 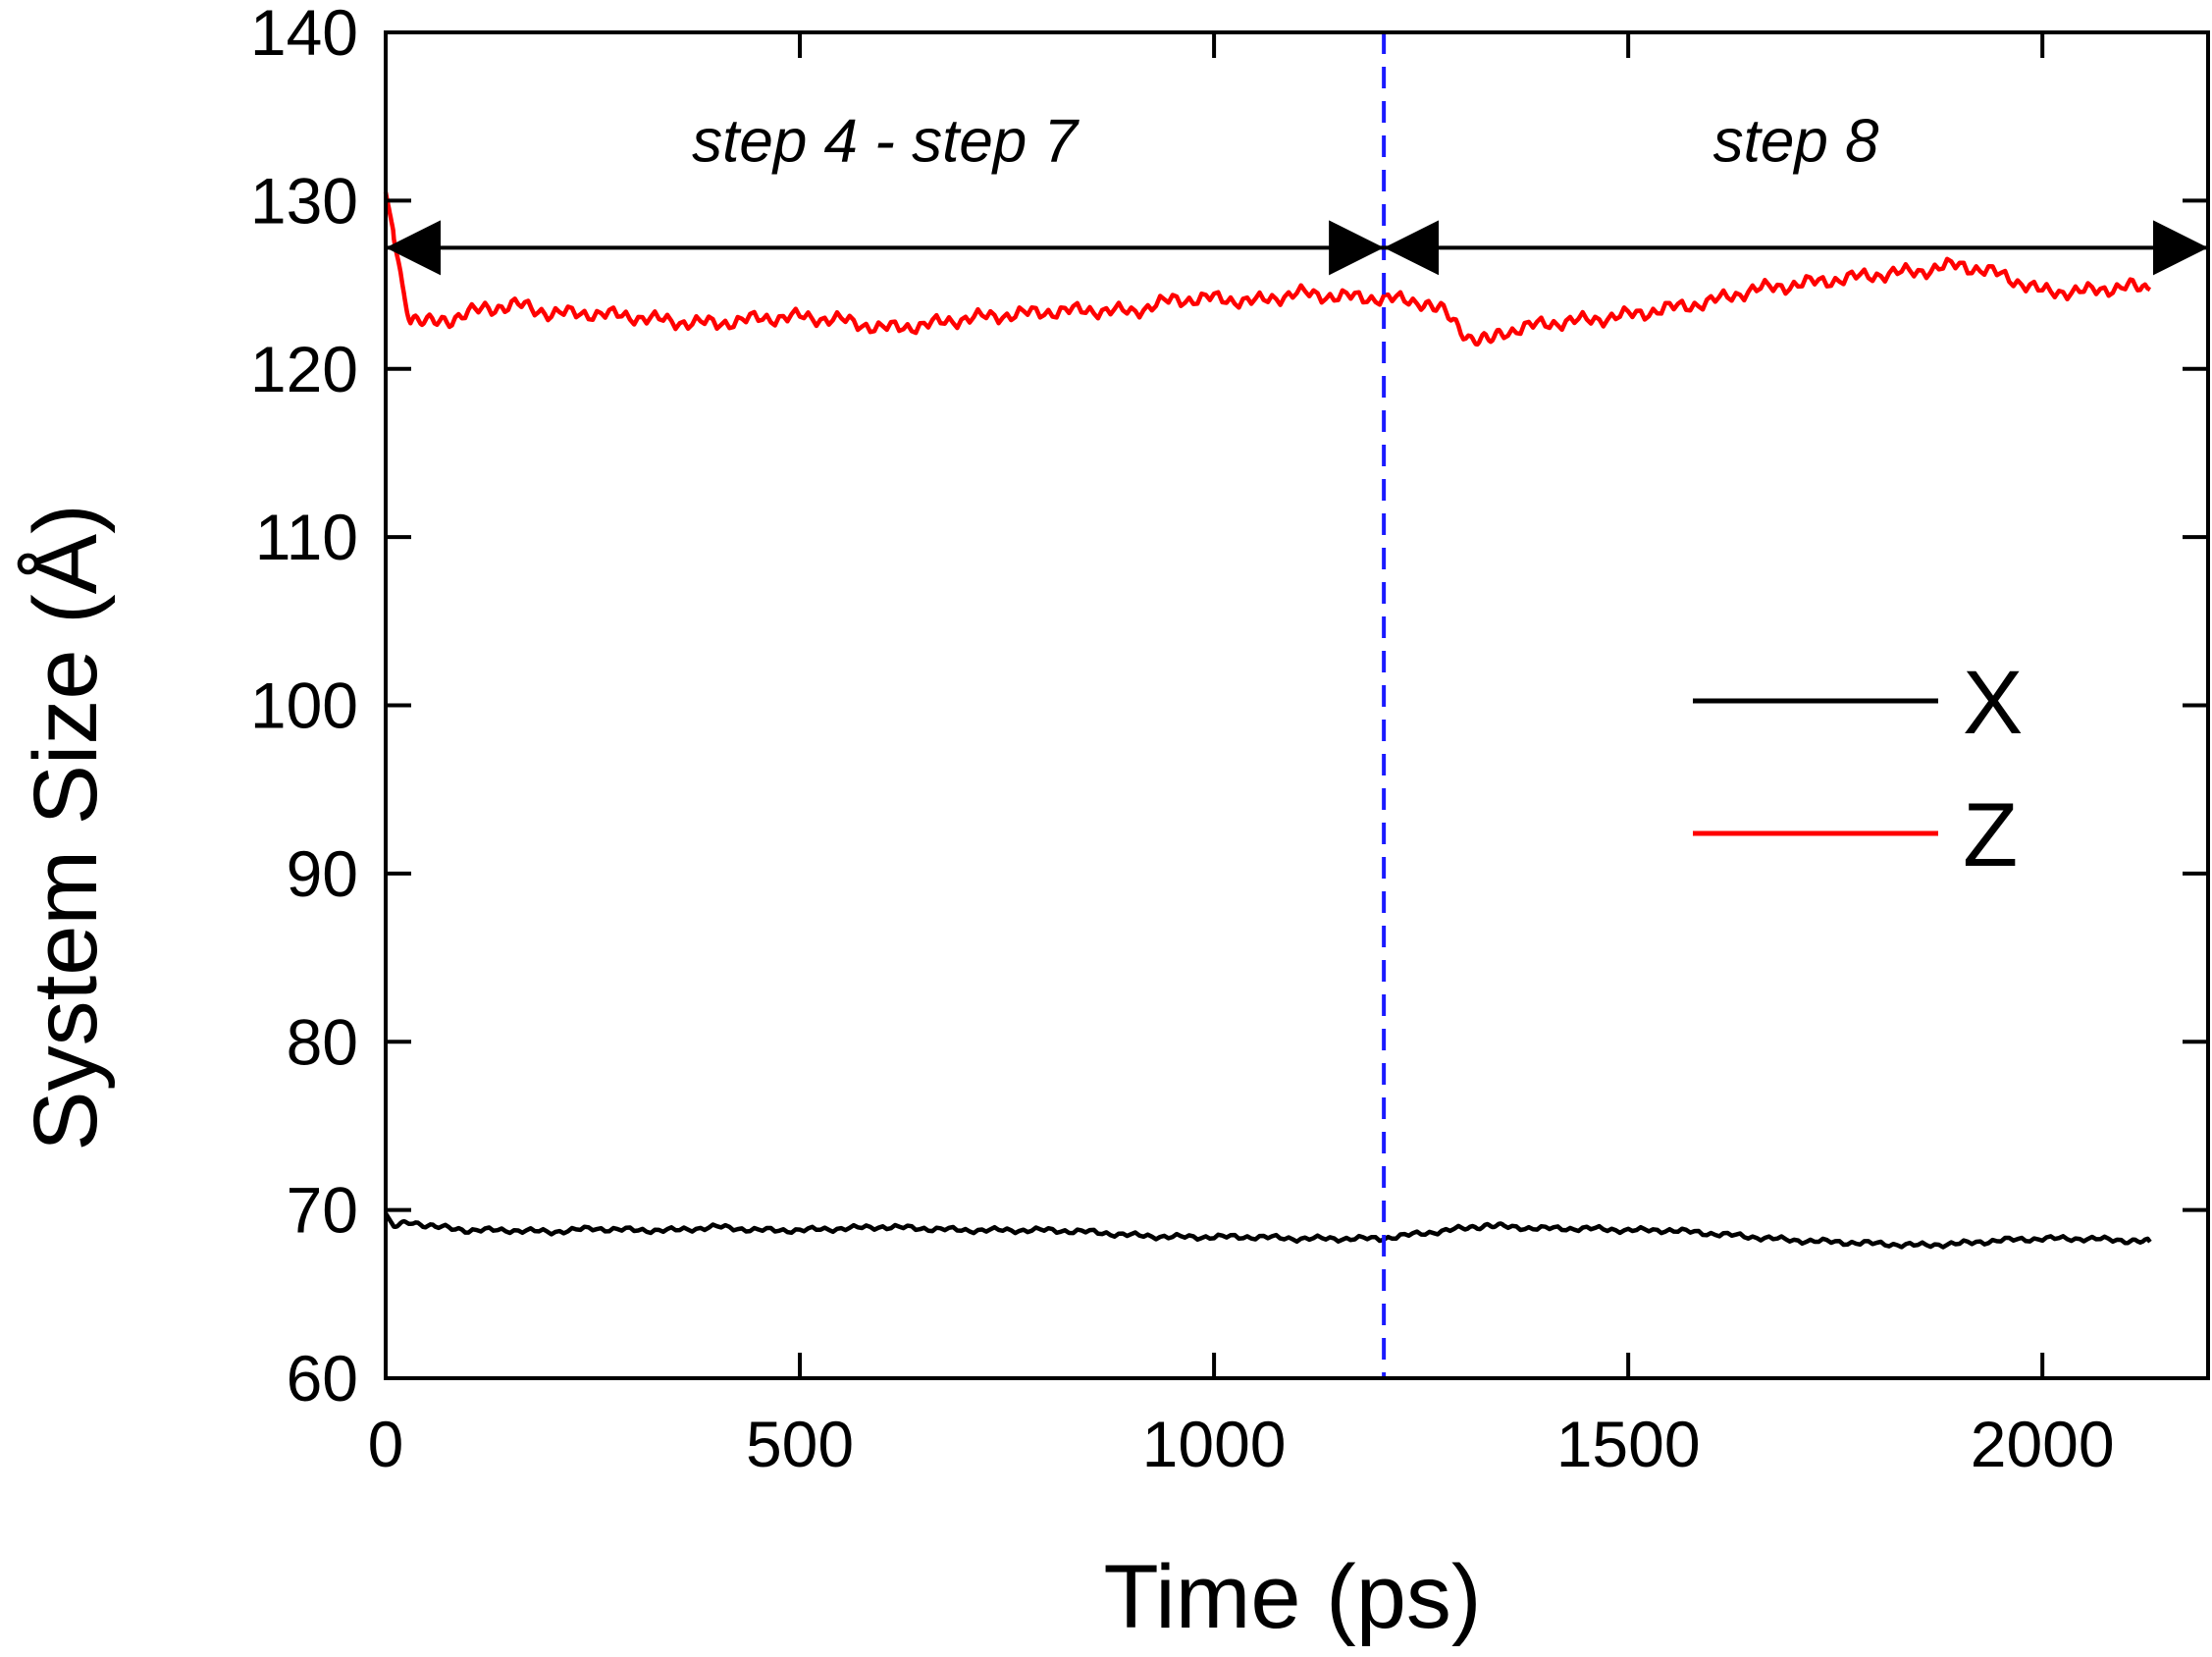 What do you see at coordinates (323, 1211) in the screenshot?
I see `y-tick-label: 70` at bounding box center [323, 1211].